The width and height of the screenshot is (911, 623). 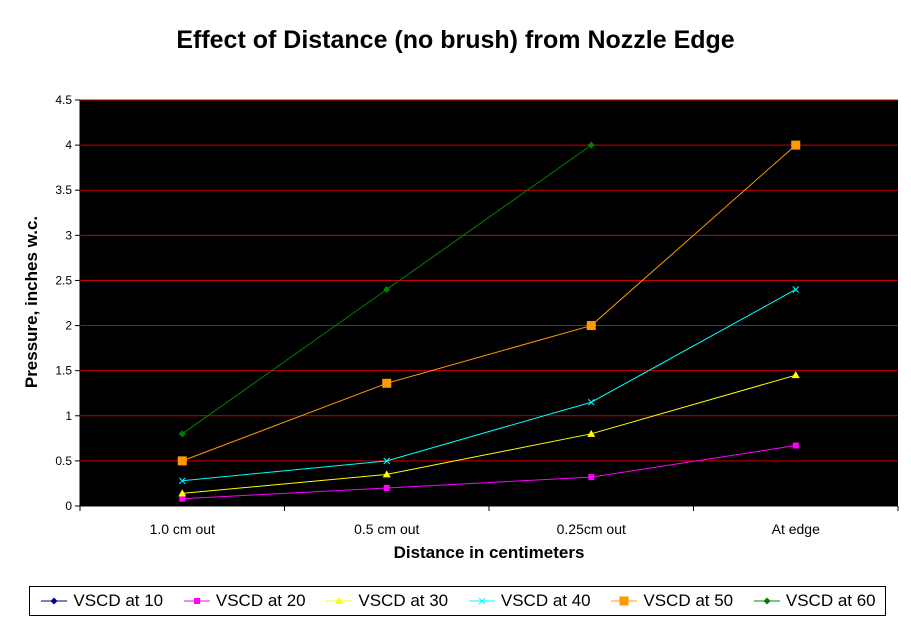 I want to click on y-tick-label: 1.5, so click(x=63, y=371).